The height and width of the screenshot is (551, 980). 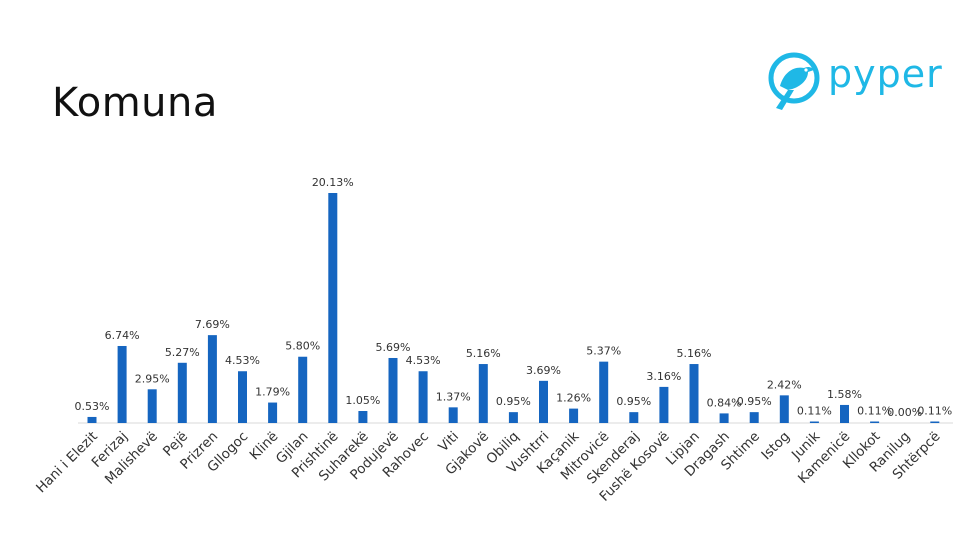 I want to click on value-label: 5.27%, so click(x=182, y=352).